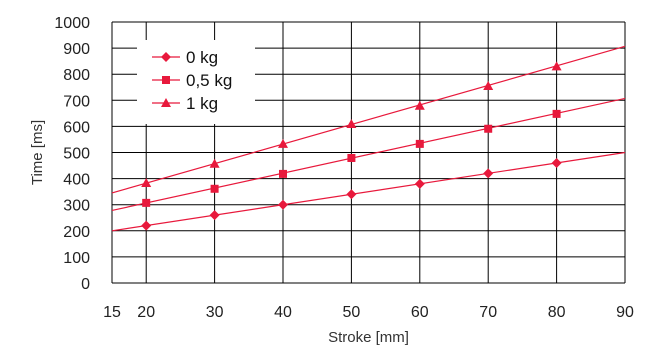  I want to click on y-tick-label: 800, so click(76, 75).